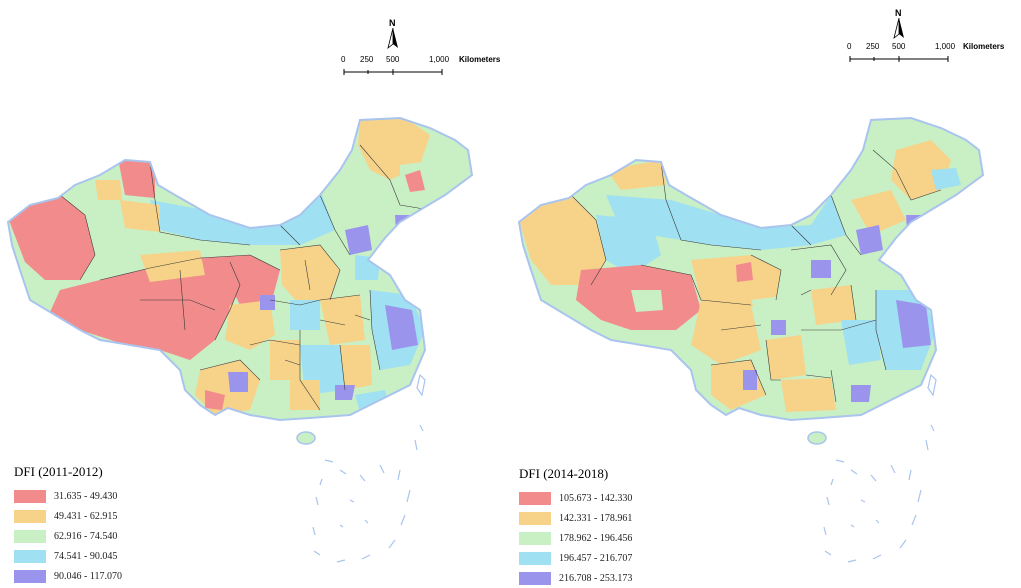  Describe the element at coordinates (86, 516) in the screenshot. I see `legend-label: 49.431 - 62.915` at that location.